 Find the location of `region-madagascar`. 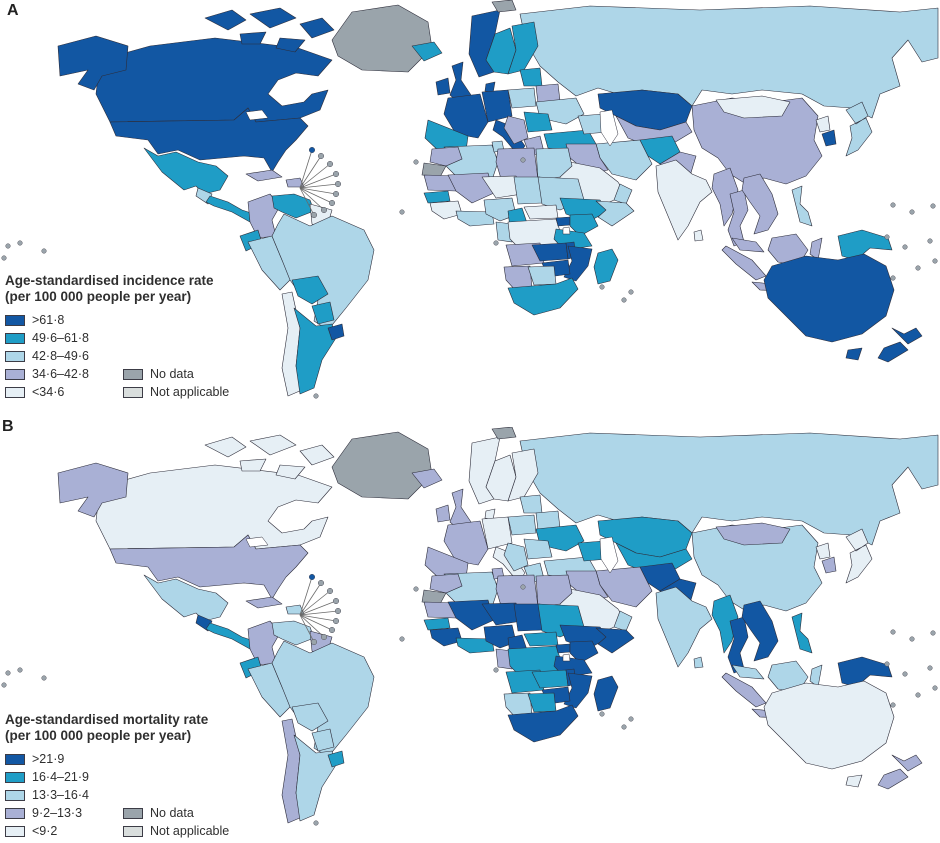

region-madagascar is located at coordinates (606, 693).